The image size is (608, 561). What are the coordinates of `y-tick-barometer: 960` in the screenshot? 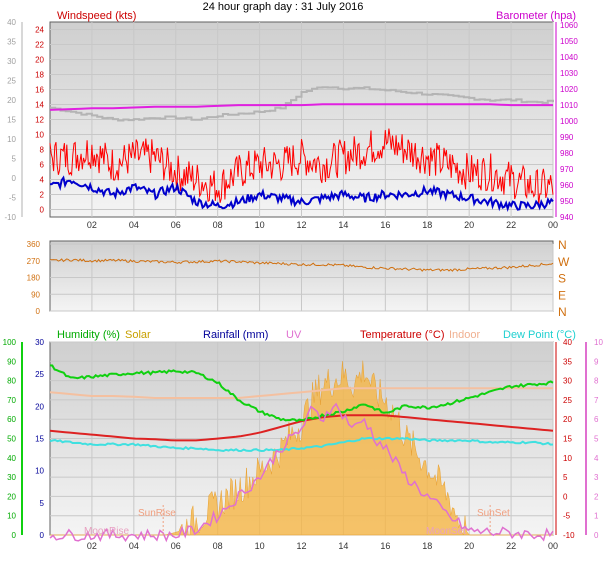 It's located at (567, 185).